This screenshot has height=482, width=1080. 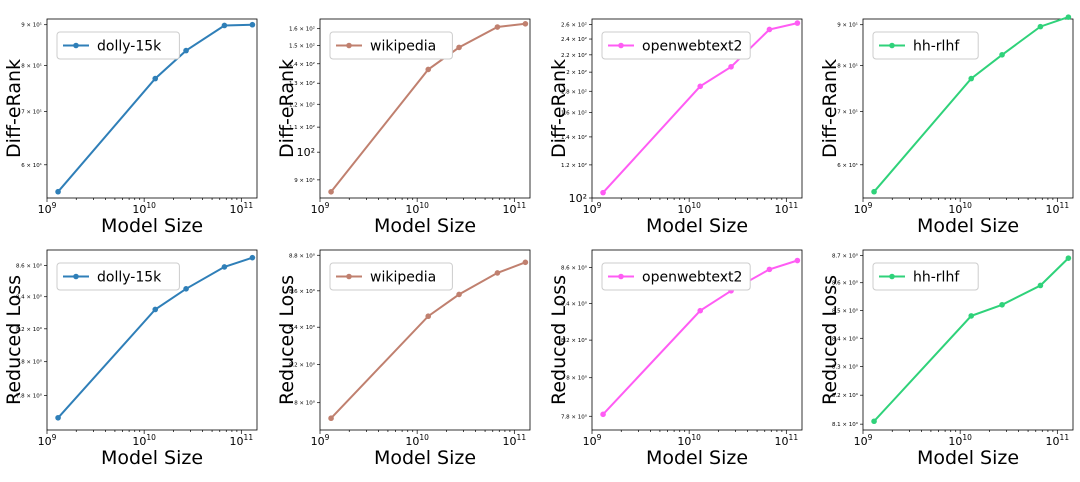 What do you see at coordinates (302, 255) in the screenshot?
I see `y-tick-label: 8.8 × 10⁰` at bounding box center [302, 255].